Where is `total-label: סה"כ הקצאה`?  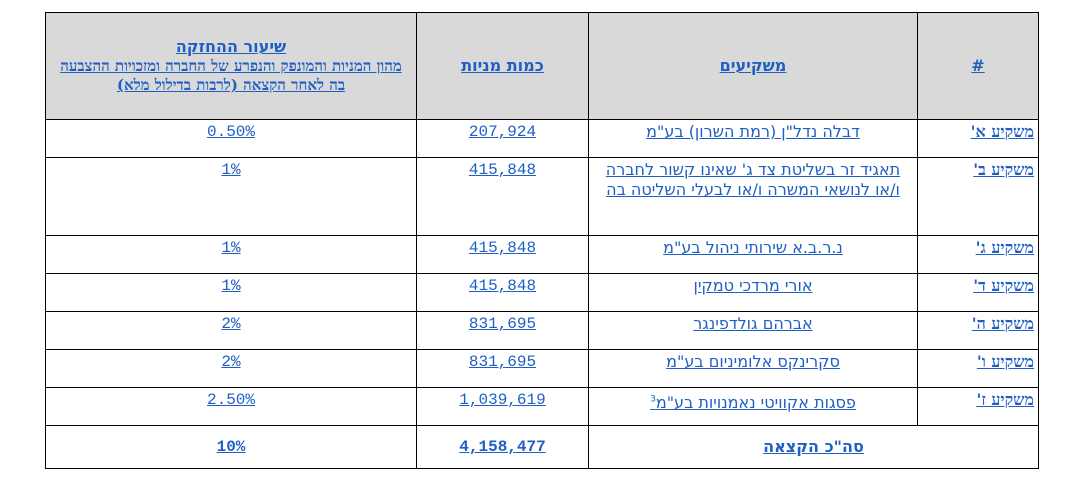 total-label: סה"כ הקצאה is located at coordinates (813, 446).